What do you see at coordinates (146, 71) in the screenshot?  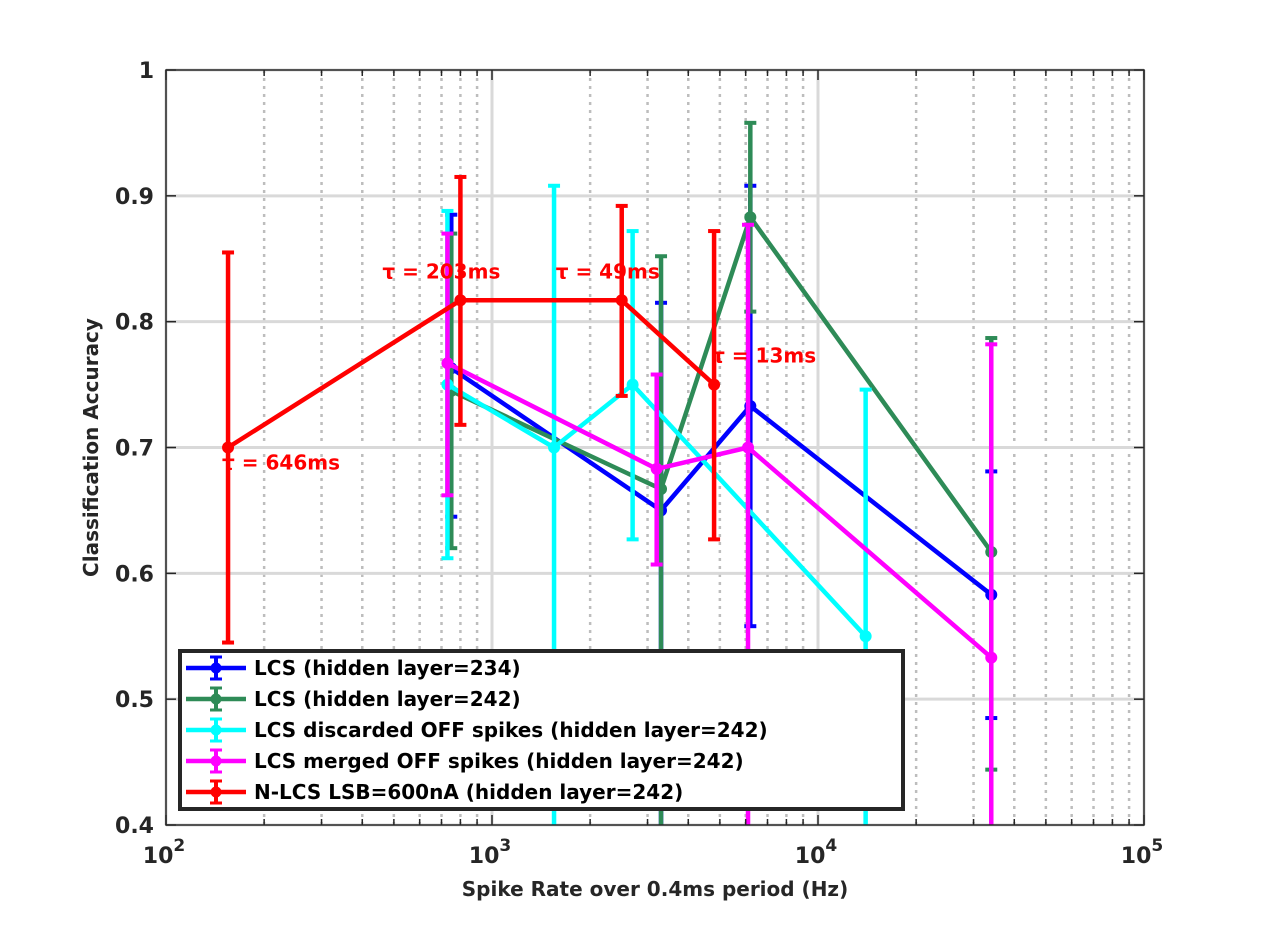 I see `y-tick-label: 1` at bounding box center [146, 71].